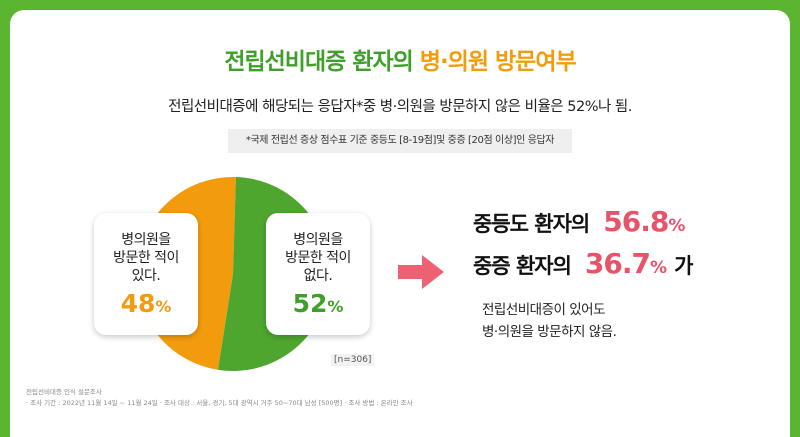 The height and width of the screenshot is (437, 800). I want to click on moderate-value-number: 56.8, so click(636, 221).